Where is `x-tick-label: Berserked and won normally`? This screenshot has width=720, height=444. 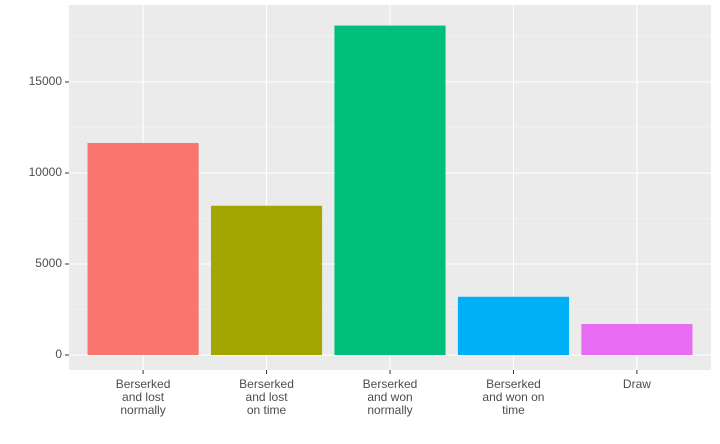
x-tick-label: Berserked and won normally is located at coordinates (390, 397).